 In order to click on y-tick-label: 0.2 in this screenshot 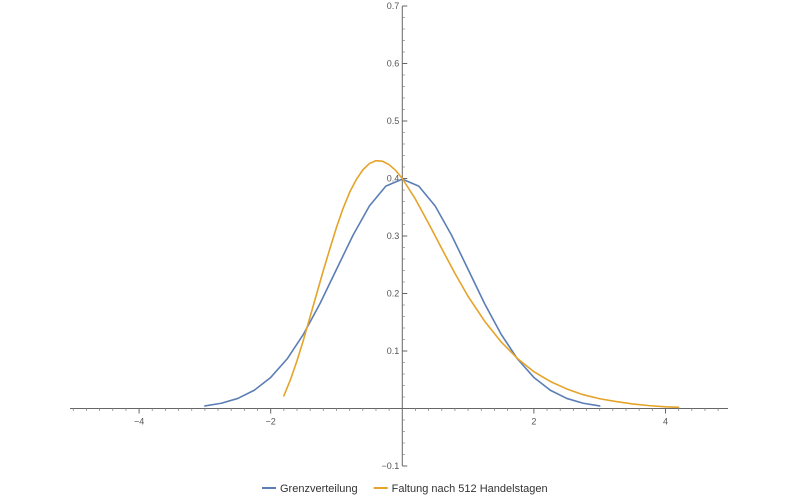, I will do `click(393, 294)`.